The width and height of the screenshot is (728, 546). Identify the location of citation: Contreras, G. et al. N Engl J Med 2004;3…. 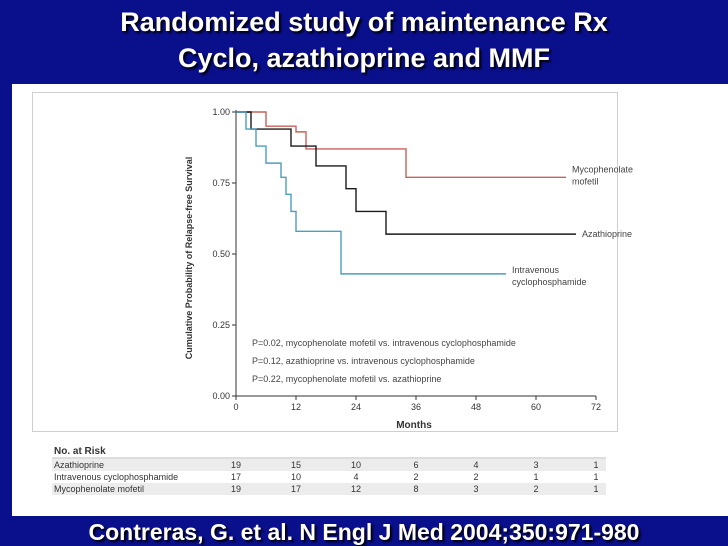
(364, 532).